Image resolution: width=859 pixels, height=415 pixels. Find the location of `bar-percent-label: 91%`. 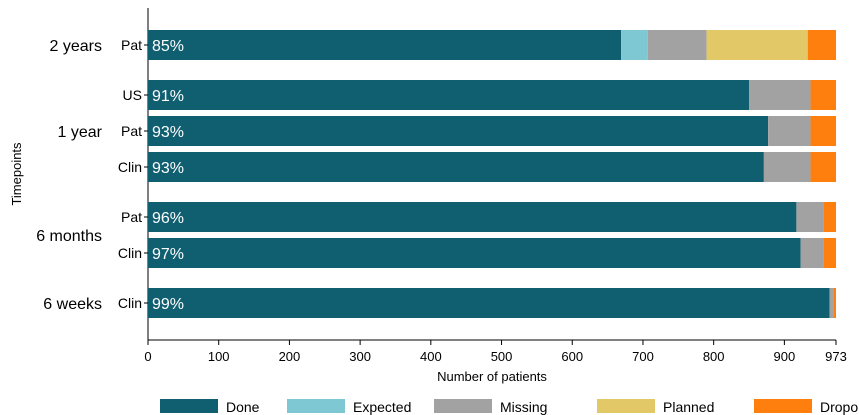

bar-percent-label: 91% is located at coordinates (168, 96).